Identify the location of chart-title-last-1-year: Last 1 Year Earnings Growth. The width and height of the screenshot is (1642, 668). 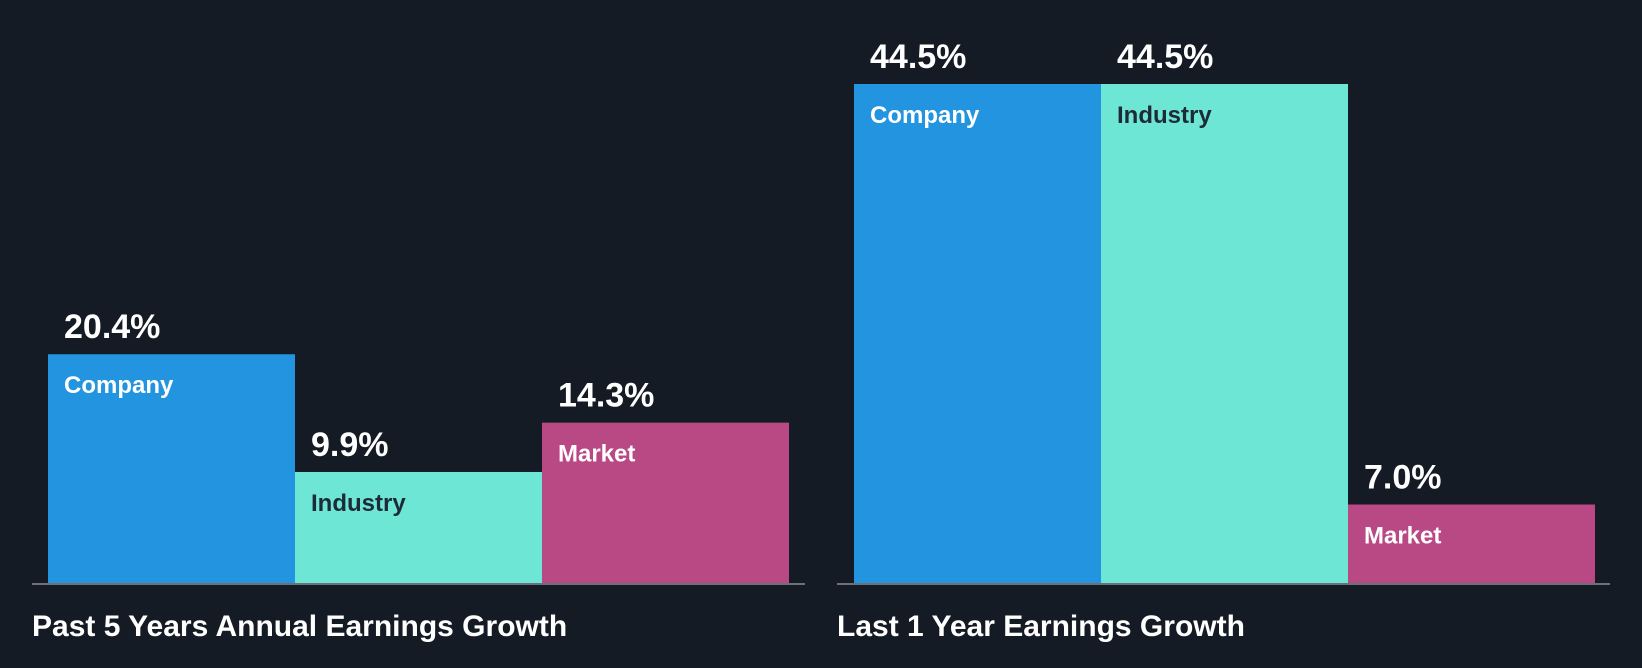
(1041, 626).